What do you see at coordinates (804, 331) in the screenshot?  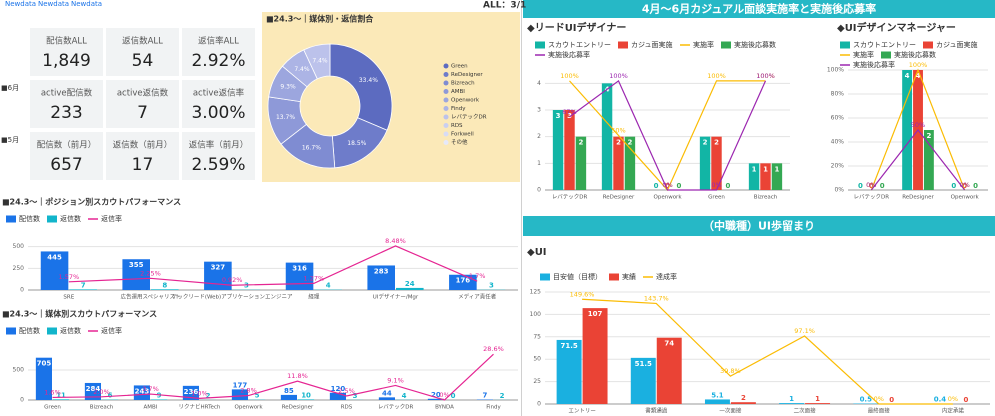 I see `line-label: 97.1%` at bounding box center [804, 331].